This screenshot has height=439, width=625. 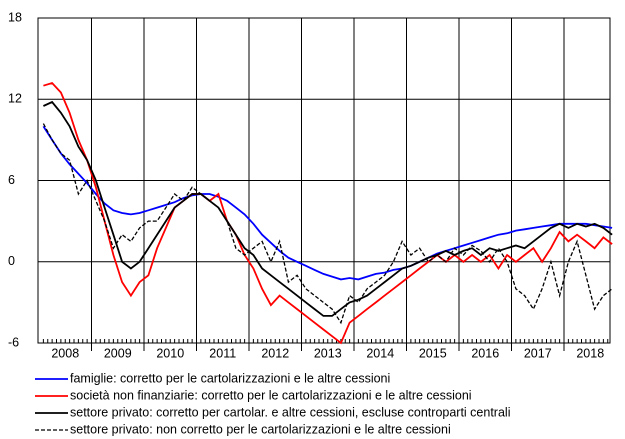 I want to click on x-tick-label: 2008, so click(x=65, y=353).